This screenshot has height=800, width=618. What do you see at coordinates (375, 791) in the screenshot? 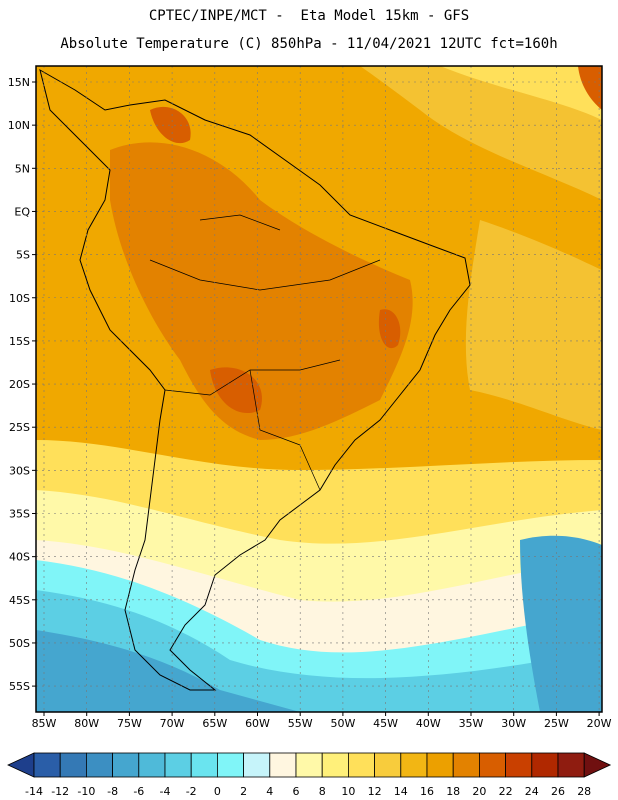
I see `legend-label: 12` at bounding box center [375, 791].